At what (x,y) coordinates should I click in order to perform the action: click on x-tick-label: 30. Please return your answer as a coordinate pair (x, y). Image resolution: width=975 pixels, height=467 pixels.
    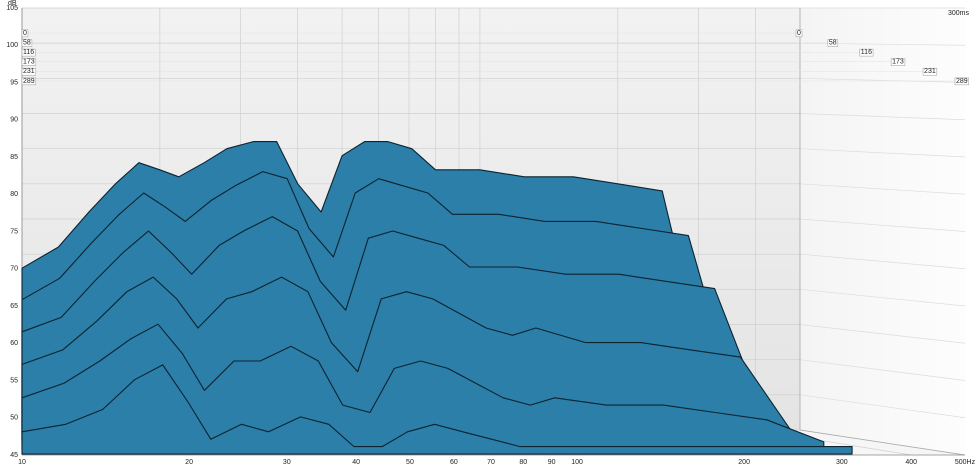
    Looking at the image, I should click on (287, 462).